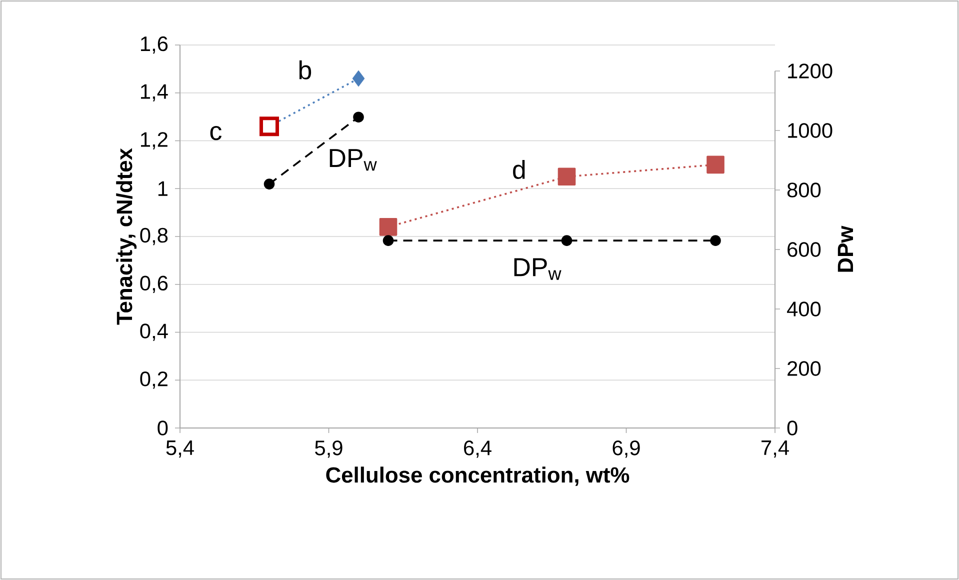 Image resolution: width=959 pixels, height=580 pixels. What do you see at coordinates (845, 249) in the screenshot?
I see `y2-axis-title: DPw` at bounding box center [845, 249].